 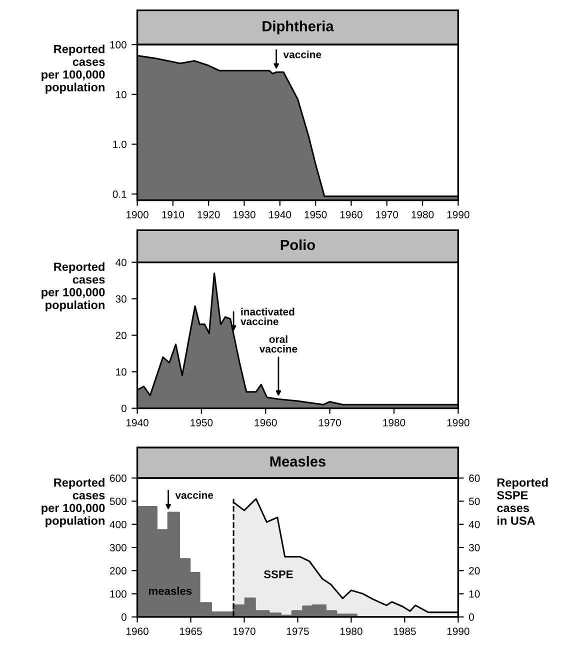 What do you see at coordinates (121, 299) in the screenshot?
I see `y-tick-label: 30` at bounding box center [121, 299].